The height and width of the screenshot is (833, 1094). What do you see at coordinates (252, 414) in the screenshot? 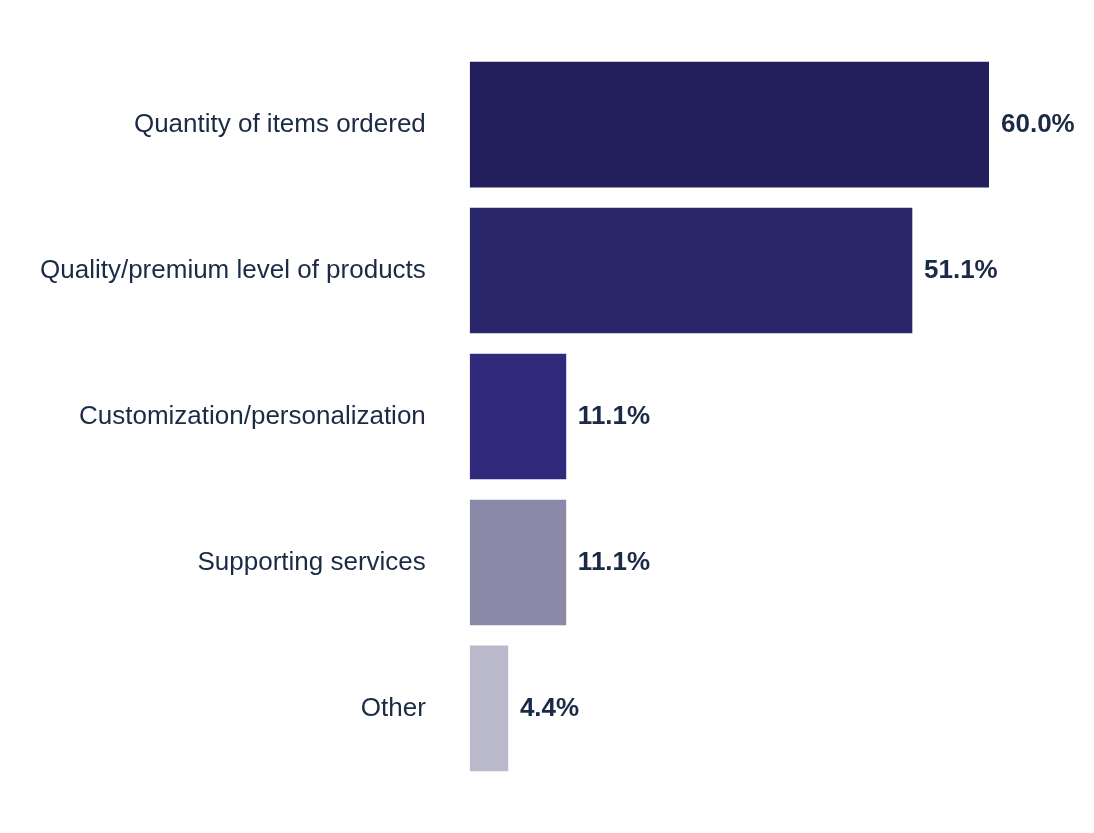
I see `y-tick-label: Customization/personalization` at bounding box center [252, 414].